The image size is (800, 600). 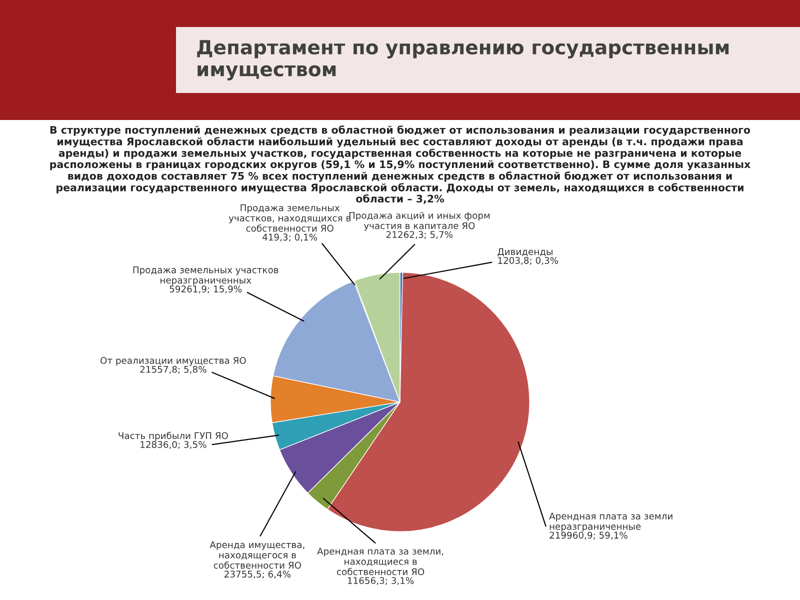 I want to click on chart-subtitle: В структуре поступлений денежных средств в областной бюджет от использования и реализации государственного имущества Ярославской области наибольший удельный вес составляют доходы от аренды (в т.ч. продажи права аренды) и продажи земельных участков, государственная собственность на которые не разграничена и которые расположены в границах городских округов (59,1 % и 15,9% поступлений соответственно). В сумме доля указанных видов доходов составляет 75 % всех поступлений денежных средств в областной бюджет от использования и реализации государственного имущества Ярославской области. Доходы от земель, находящихся в собственности области – 3,2%, so click(x=400, y=164).